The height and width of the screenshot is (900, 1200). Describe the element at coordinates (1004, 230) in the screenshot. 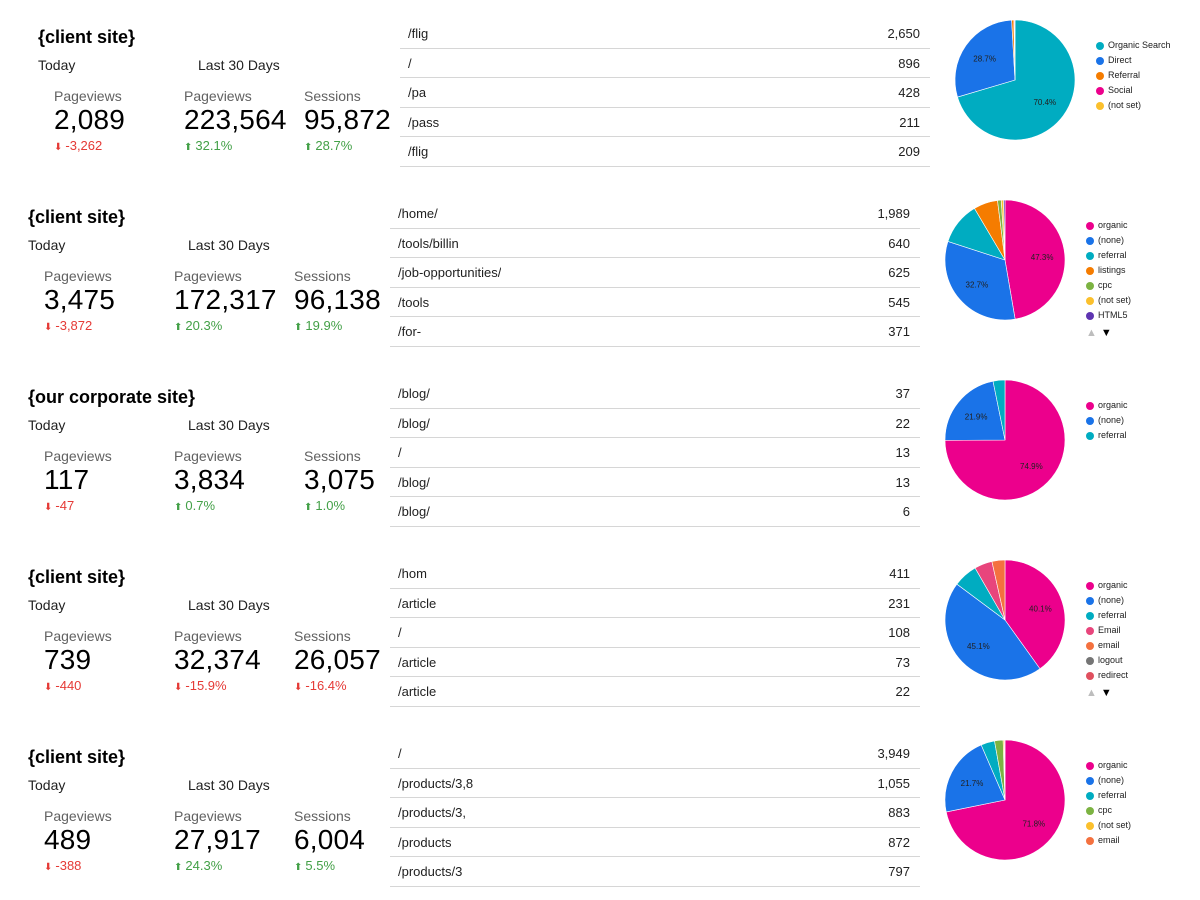

I see `pie-slice-html5` at that location.